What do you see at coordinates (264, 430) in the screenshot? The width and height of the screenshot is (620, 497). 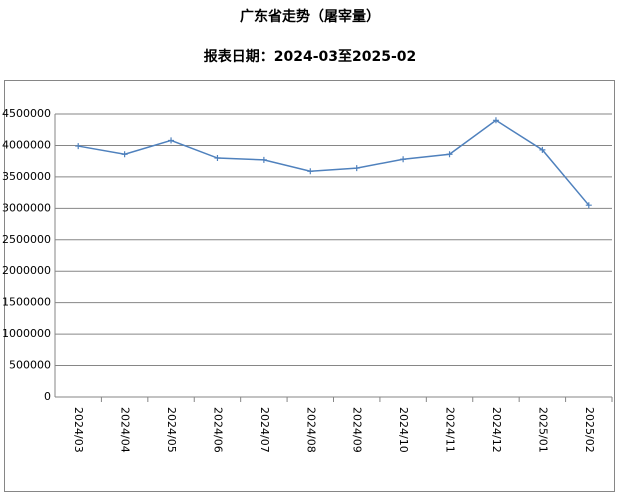 I see `x-tick-label: 2024/07` at bounding box center [264, 430].